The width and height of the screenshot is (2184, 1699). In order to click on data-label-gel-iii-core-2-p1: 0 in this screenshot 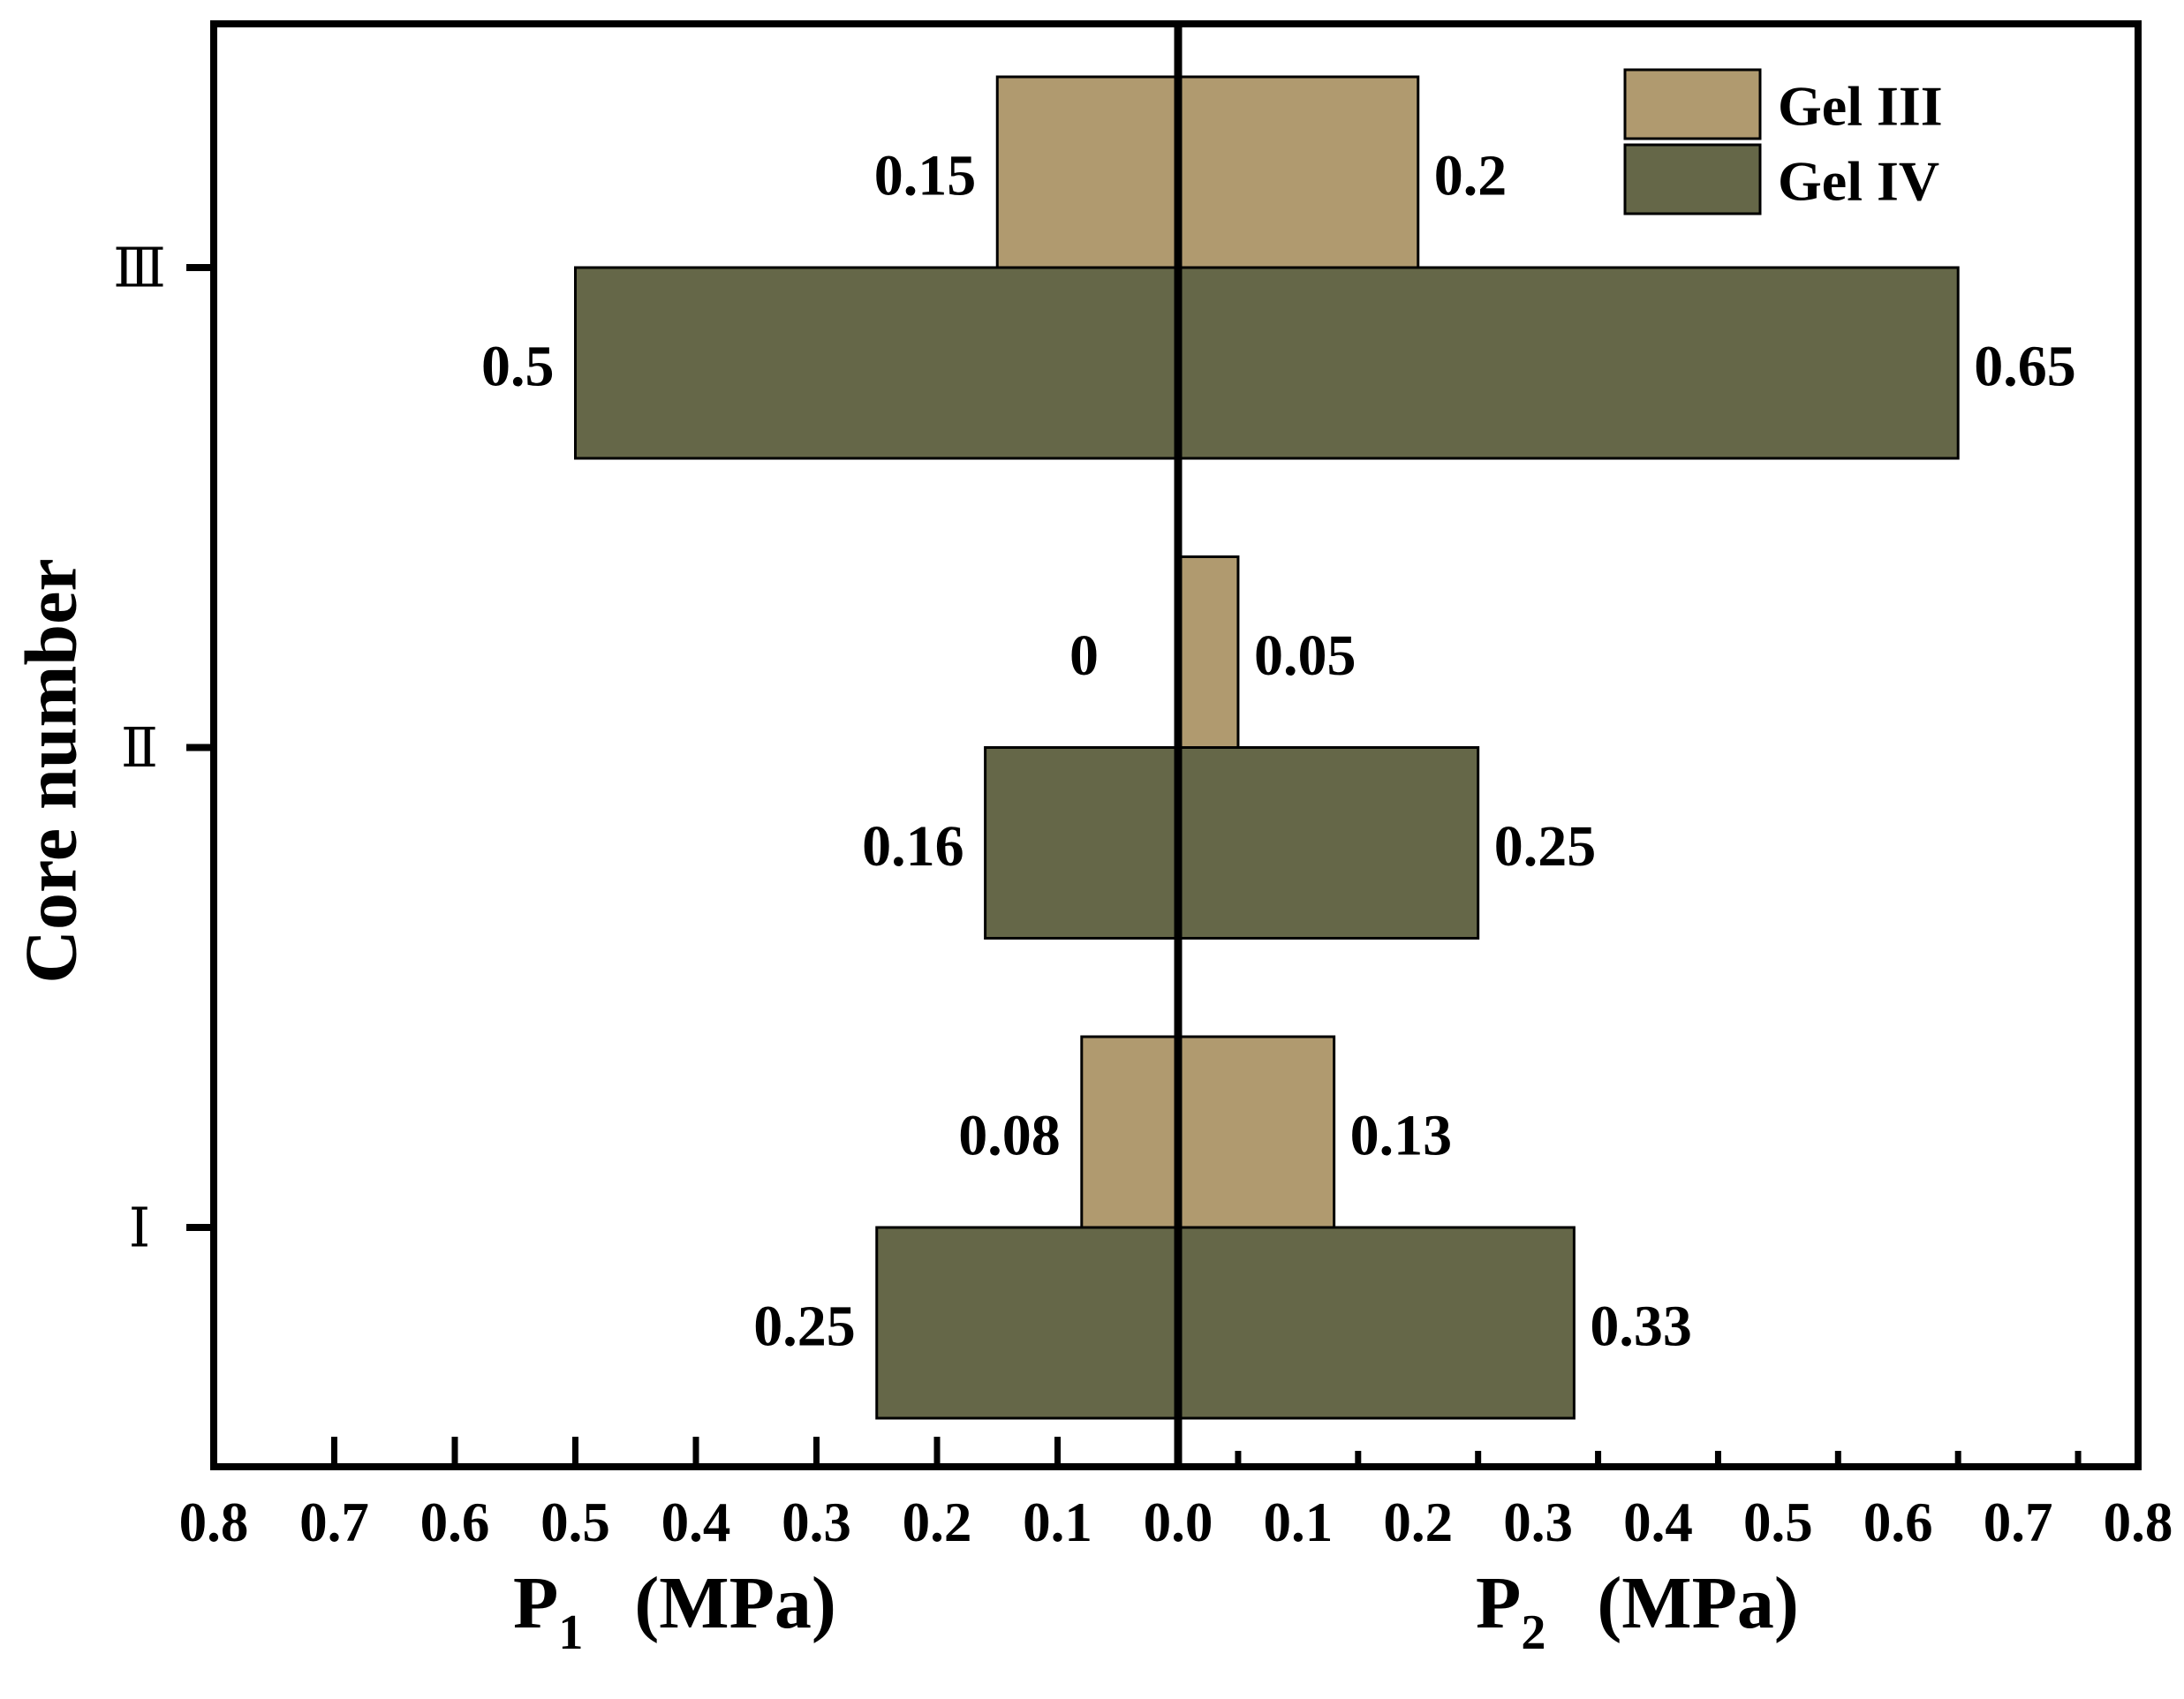, I will do `click(1084, 656)`.